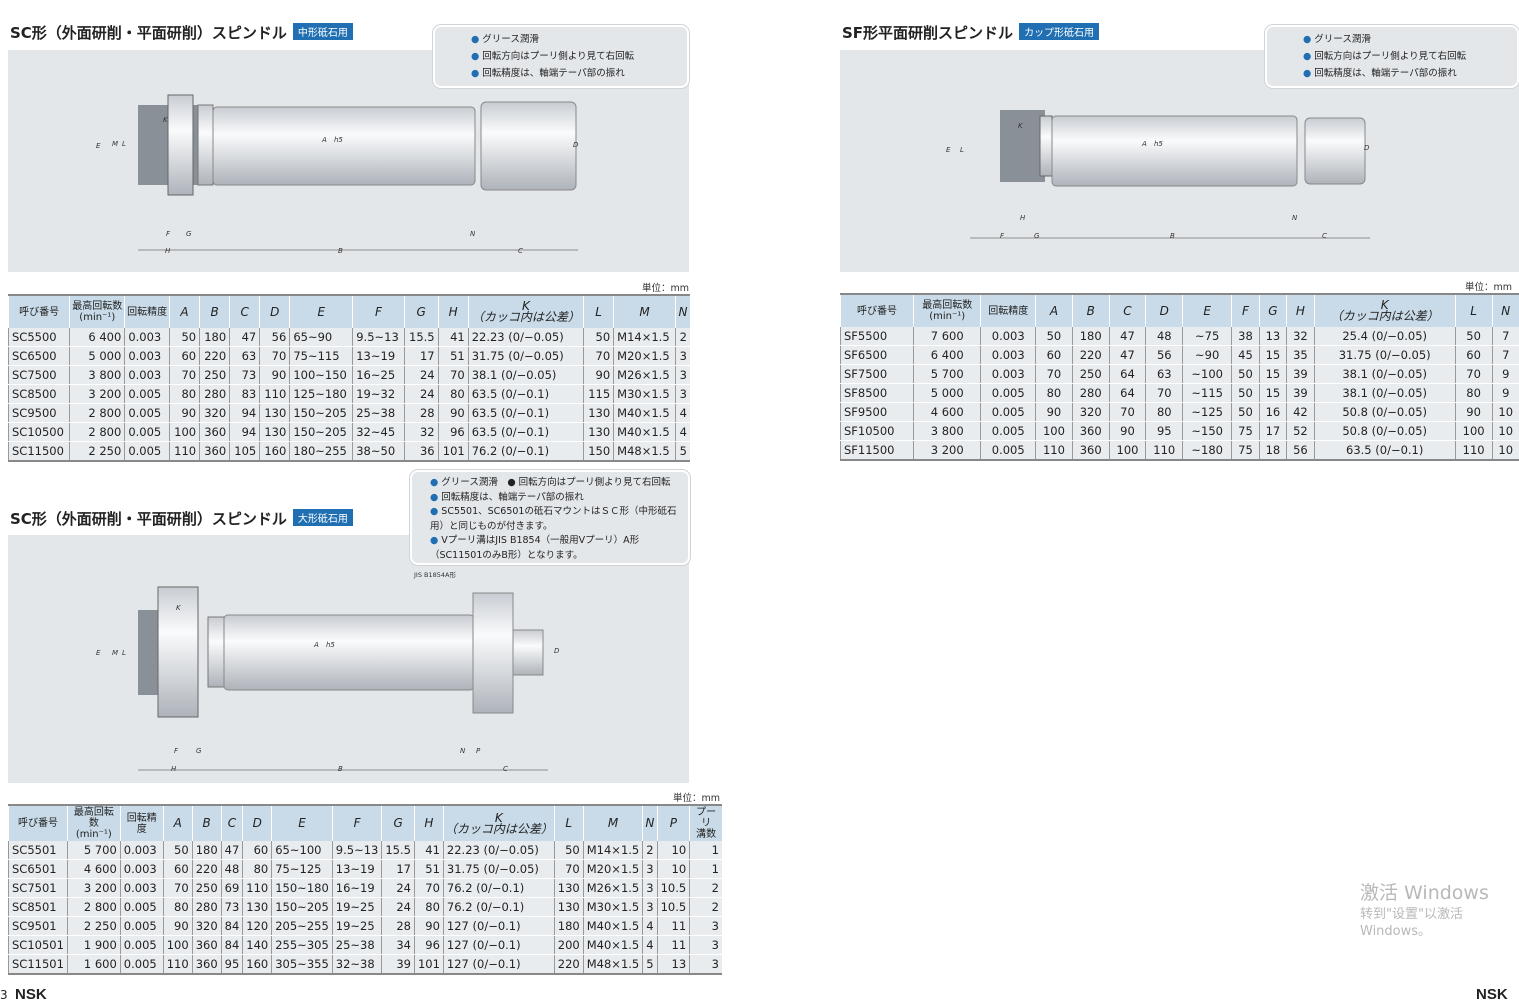  Describe the element at coordinates (1424, 893) in the screenshot. I see `activation-watermark: 激活 Windows` at that location.